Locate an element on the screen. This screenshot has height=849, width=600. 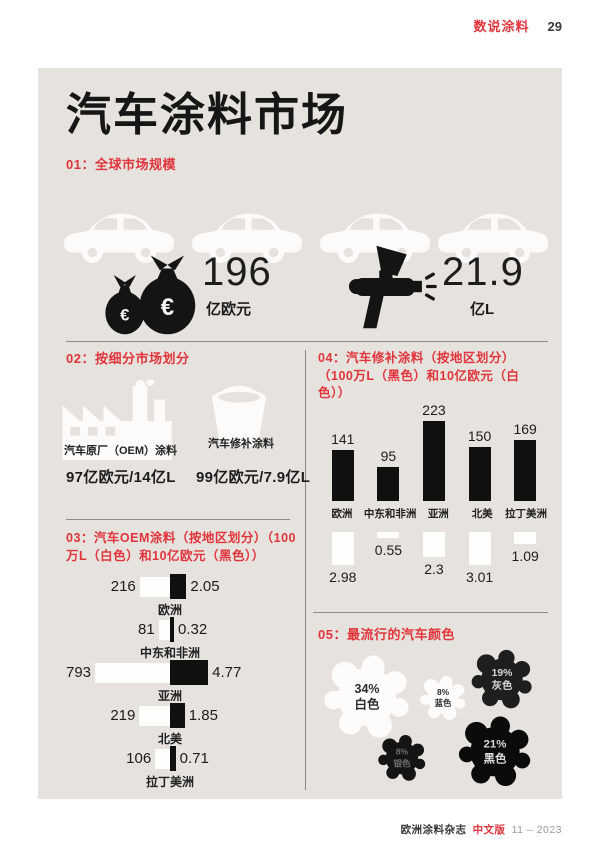
chart-column: 95 is located at coordinates (389, 449).